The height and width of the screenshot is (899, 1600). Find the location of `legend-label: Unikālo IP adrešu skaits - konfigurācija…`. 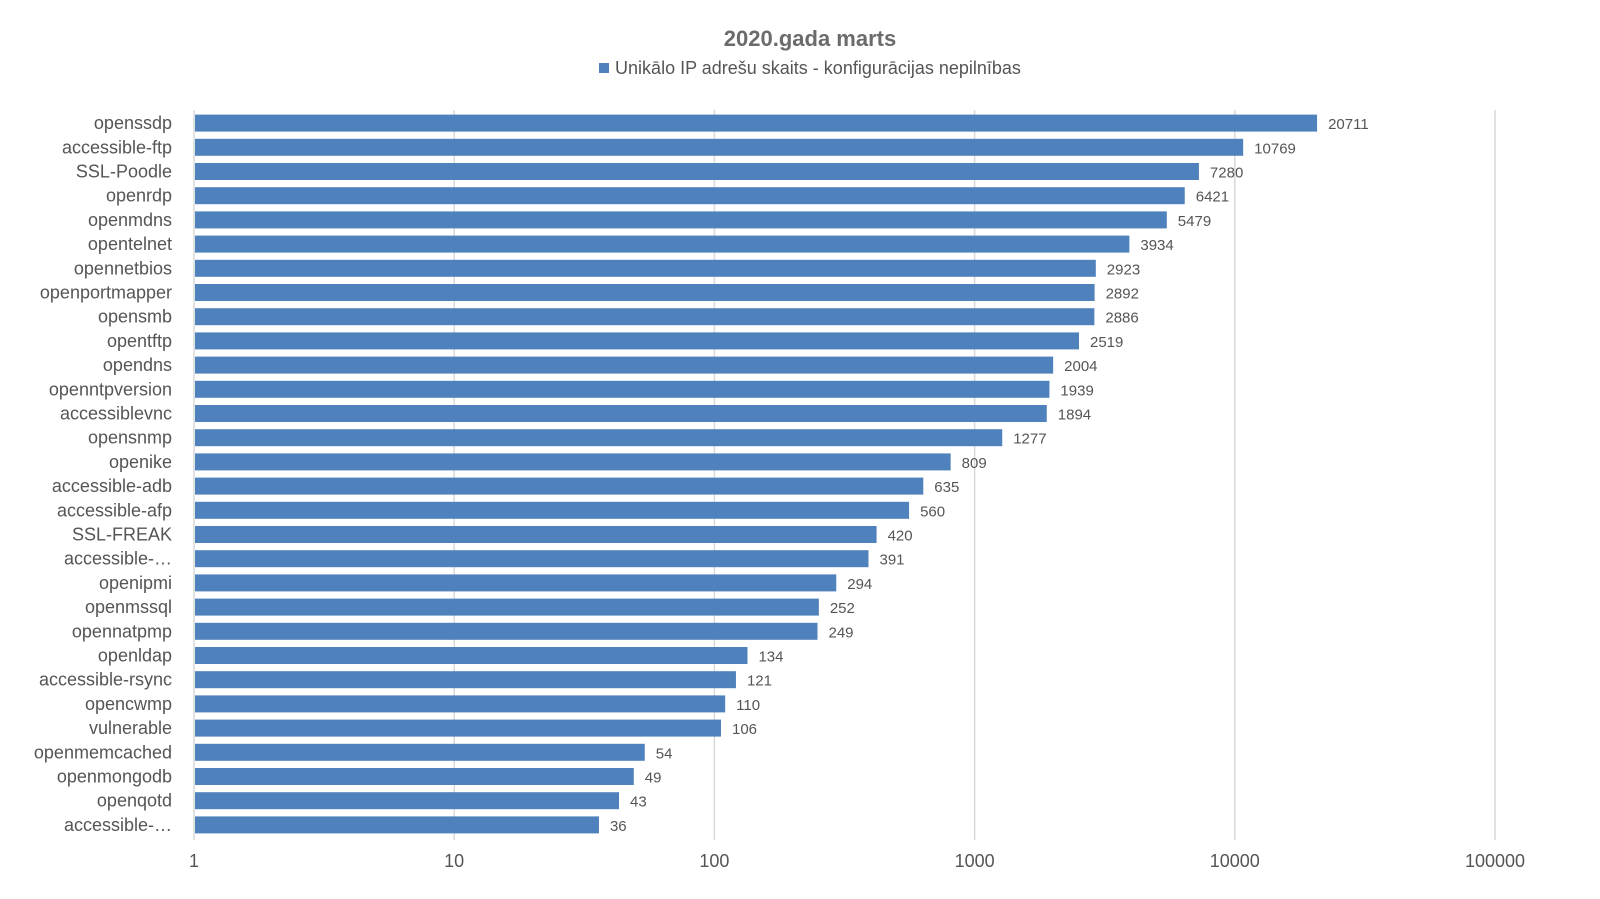

legend-label: Unikālo IP adrešu skaits - konfigurācija… is located at coordinates (818, 68).